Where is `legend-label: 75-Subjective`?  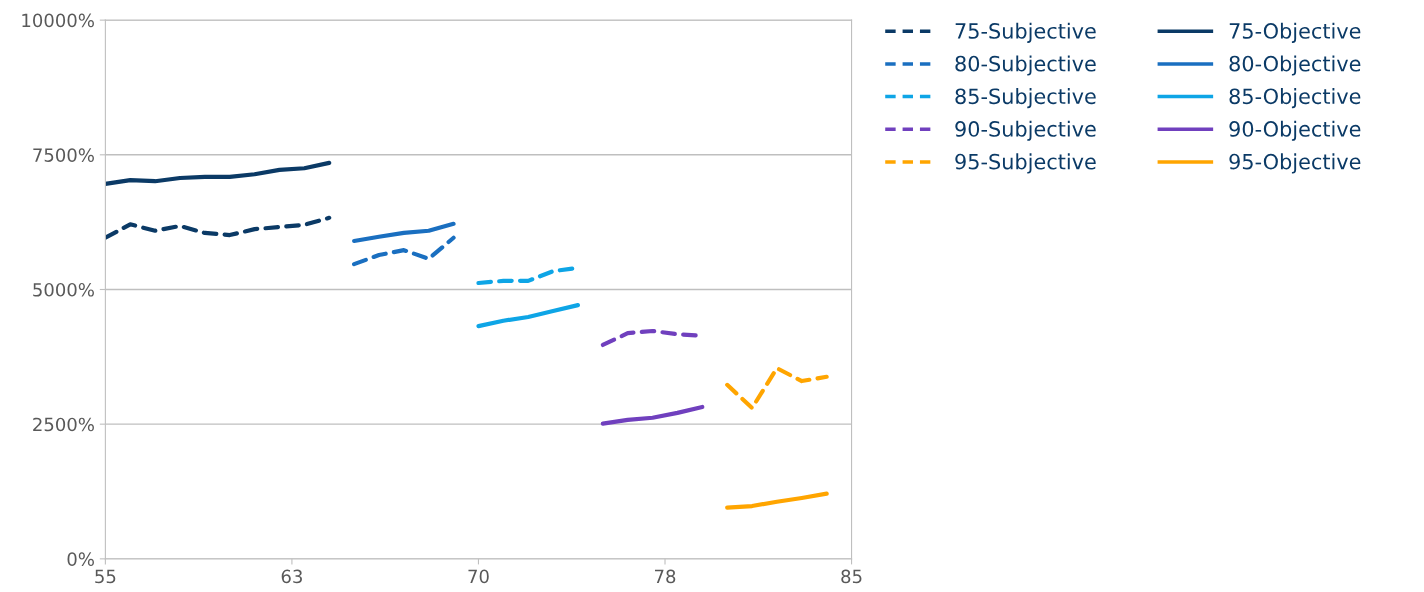 legend-label: 75-Subjective is located at coordinates (1025, 32).